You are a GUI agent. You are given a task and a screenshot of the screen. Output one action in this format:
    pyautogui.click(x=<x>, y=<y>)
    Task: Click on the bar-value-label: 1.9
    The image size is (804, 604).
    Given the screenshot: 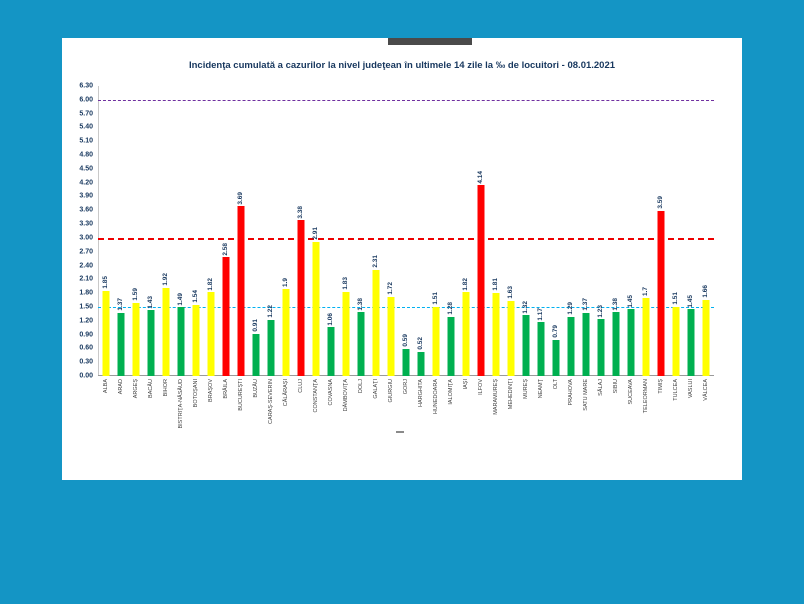 What is the action you would take?
    pyautogui.click(x=285, y=282)
    